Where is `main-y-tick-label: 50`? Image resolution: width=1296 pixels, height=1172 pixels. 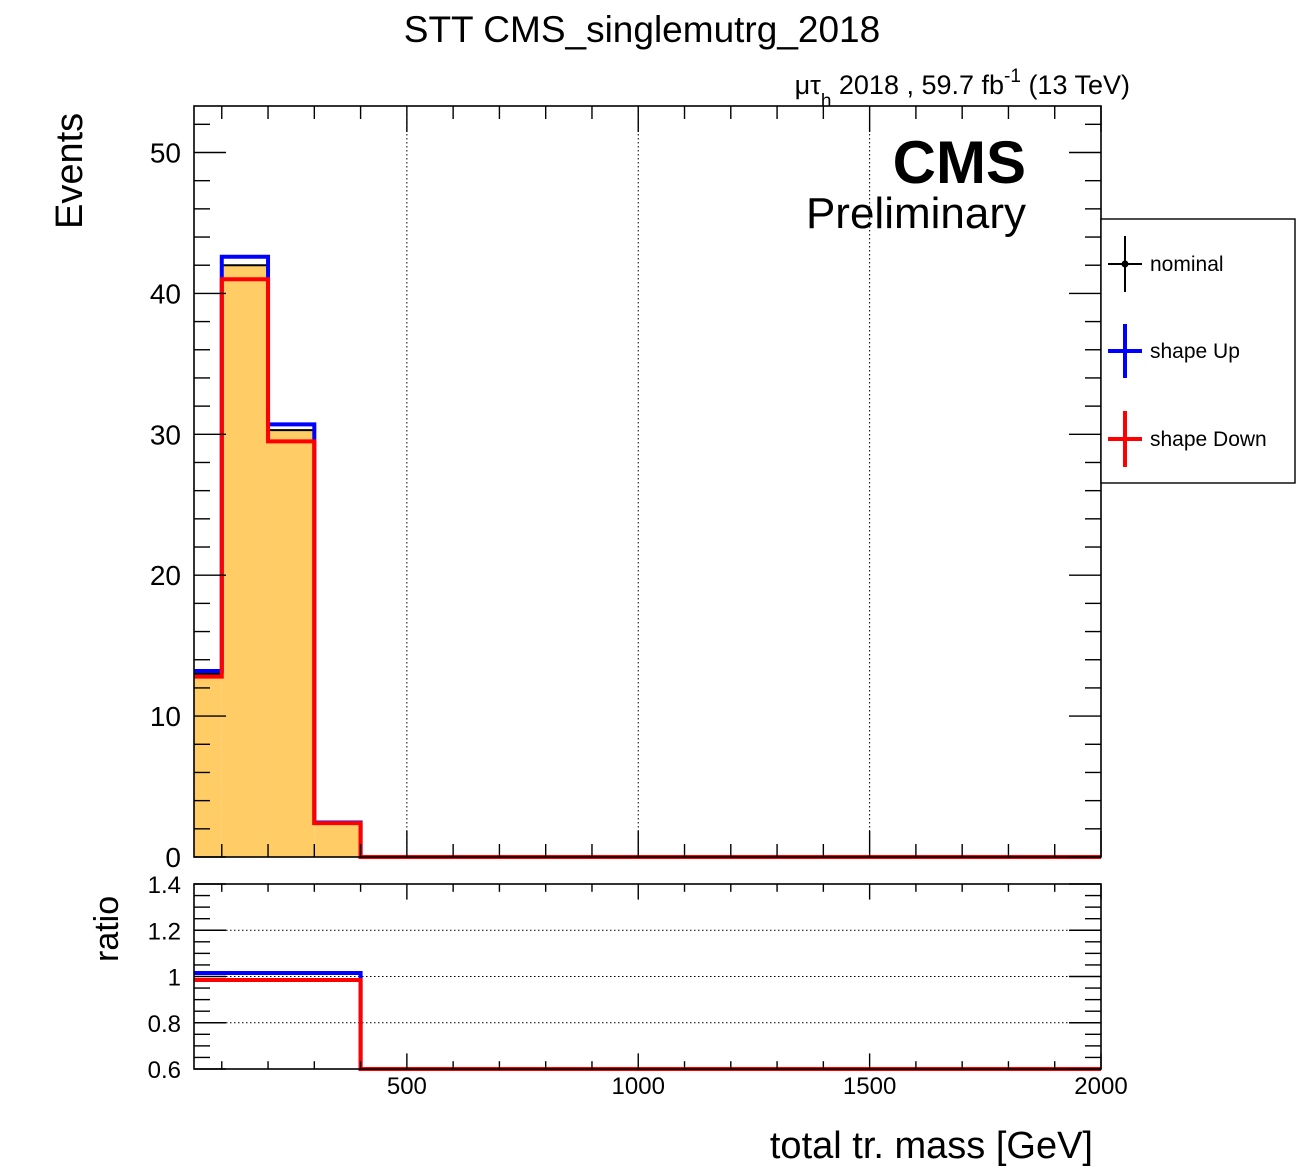
main-y-tick-label: 50 is located at coordinates (165, 152).